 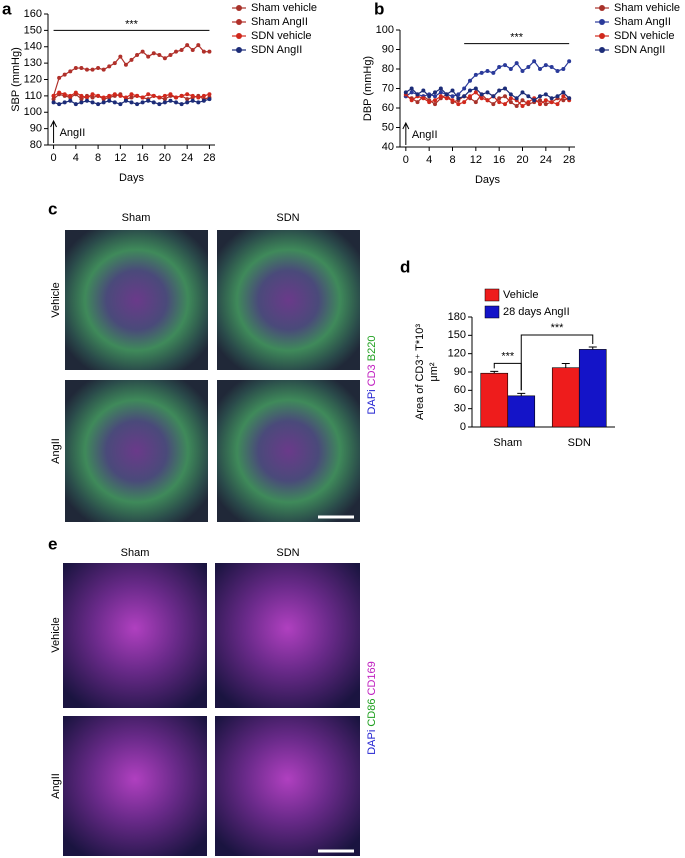 What do you see at coordinates (284, 8) in the screenshot?
I see `legend-label: Sham vehicle` at bounding box center [284, 8].